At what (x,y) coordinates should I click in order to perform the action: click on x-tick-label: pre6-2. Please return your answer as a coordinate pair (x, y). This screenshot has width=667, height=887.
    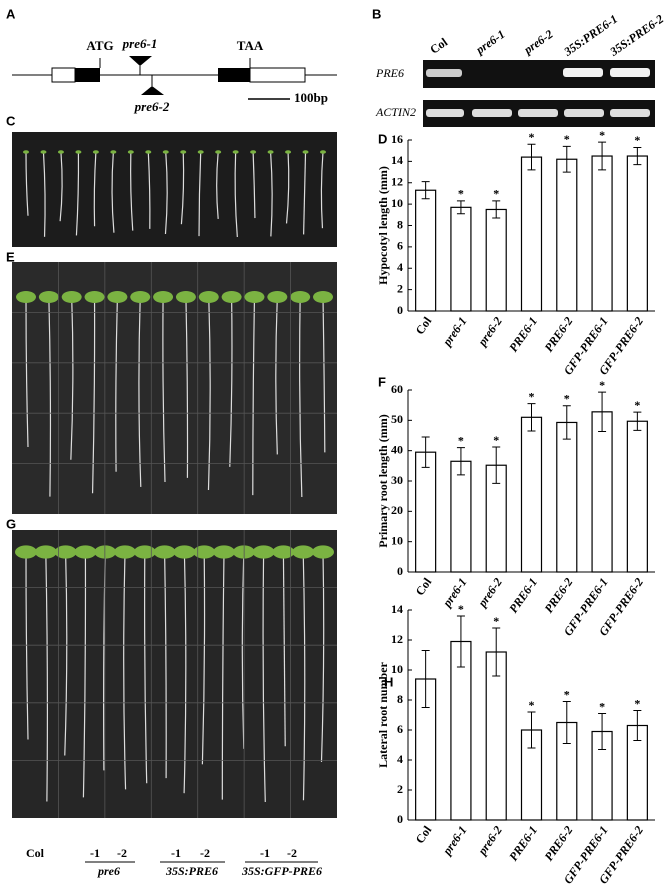
    Looking at the image, I should click on (490, 592).